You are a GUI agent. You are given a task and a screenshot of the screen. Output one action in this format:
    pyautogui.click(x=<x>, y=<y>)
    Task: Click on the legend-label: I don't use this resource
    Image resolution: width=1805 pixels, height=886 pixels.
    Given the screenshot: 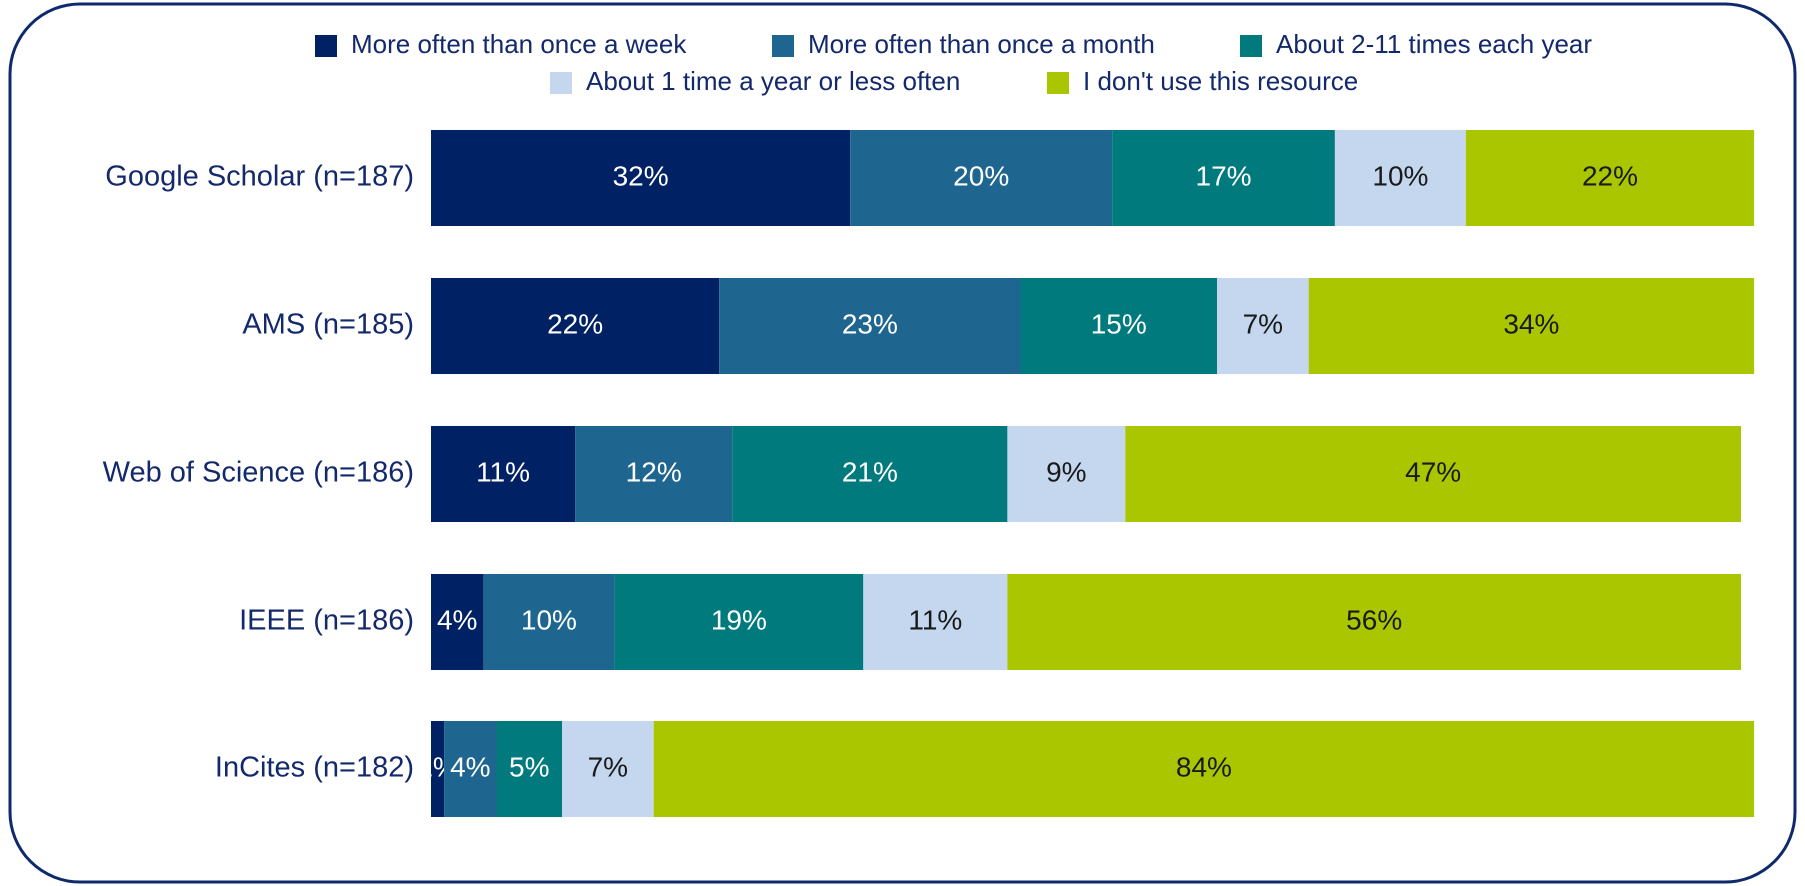 What is the action you would take?
    pyautogui.click(x=1220, y=81)
    